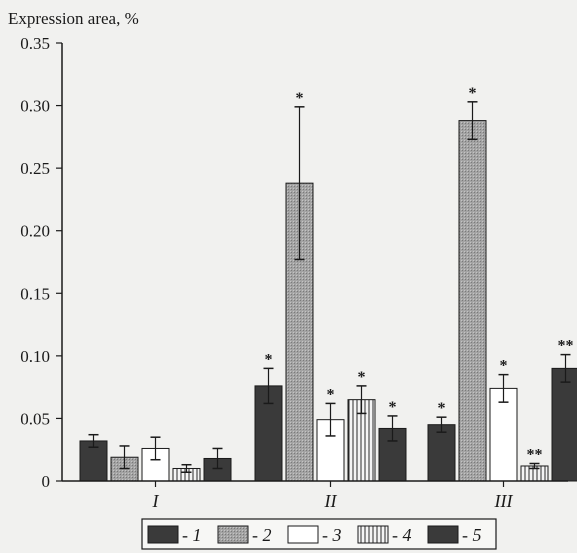  Describe the element at coordinates (331, 501) in the screenshot. I see `x-category-label: II` at that location.